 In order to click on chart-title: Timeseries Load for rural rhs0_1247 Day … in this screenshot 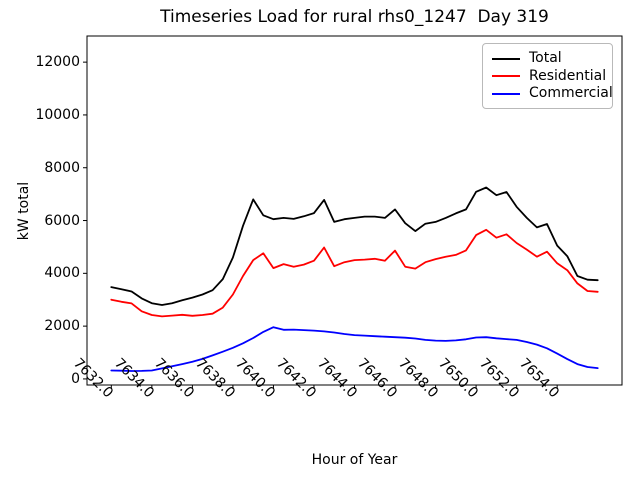, I will do `click(354, 17)`.